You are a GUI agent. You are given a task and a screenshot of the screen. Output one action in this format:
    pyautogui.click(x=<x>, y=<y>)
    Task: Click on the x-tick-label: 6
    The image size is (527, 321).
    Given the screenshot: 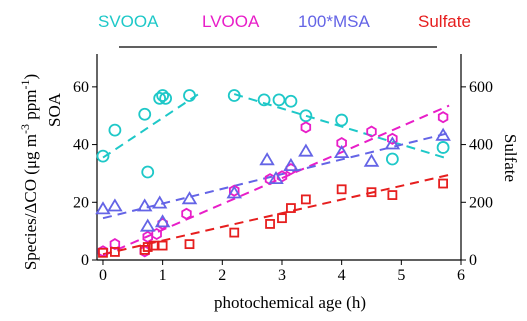 What is the action you would take?
    pyautogui.click(x=461, y=275)
    